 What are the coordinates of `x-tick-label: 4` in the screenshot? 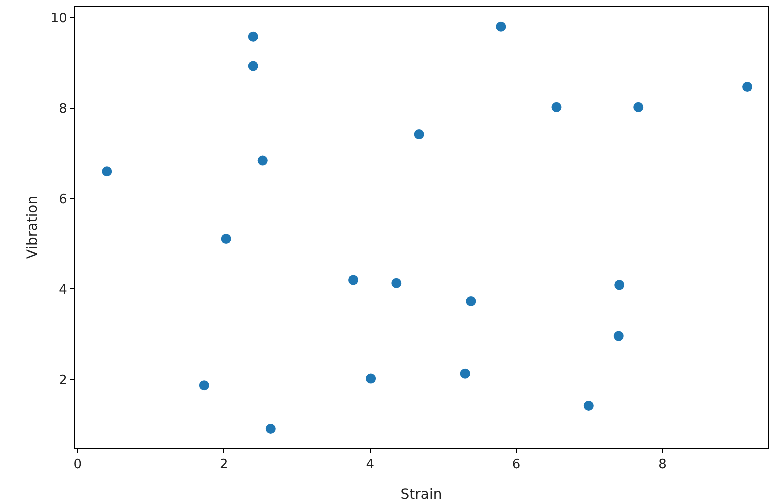 It's located at (370, 465).